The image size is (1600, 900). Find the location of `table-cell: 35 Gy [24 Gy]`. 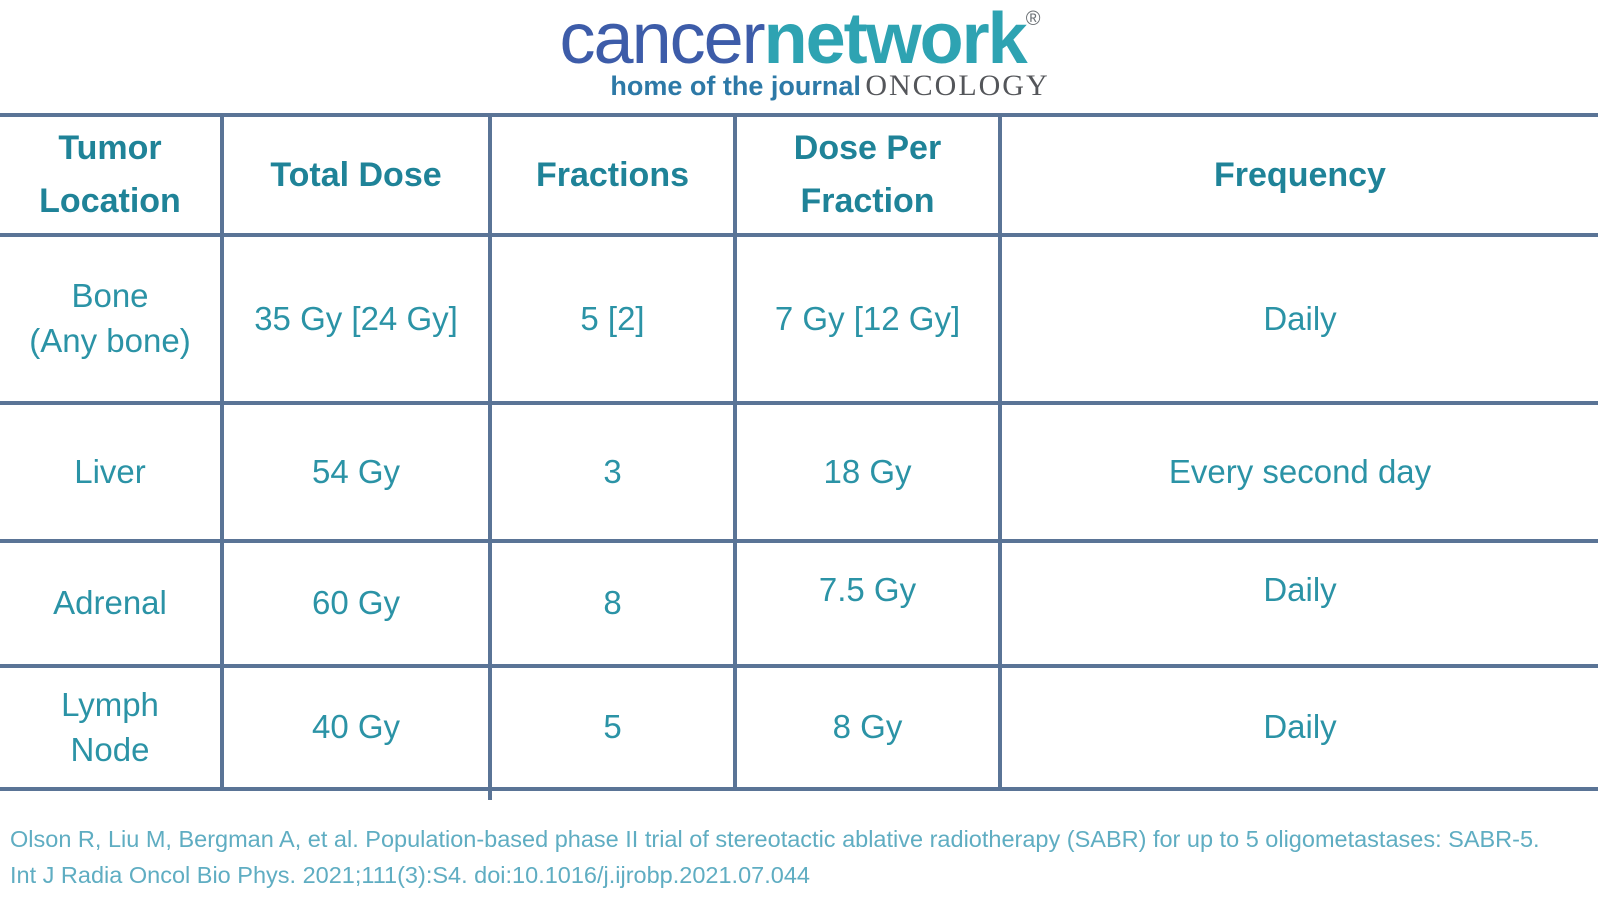

table-cell: 35 Gy [24 Gy] is located at coordinates (358, 321).